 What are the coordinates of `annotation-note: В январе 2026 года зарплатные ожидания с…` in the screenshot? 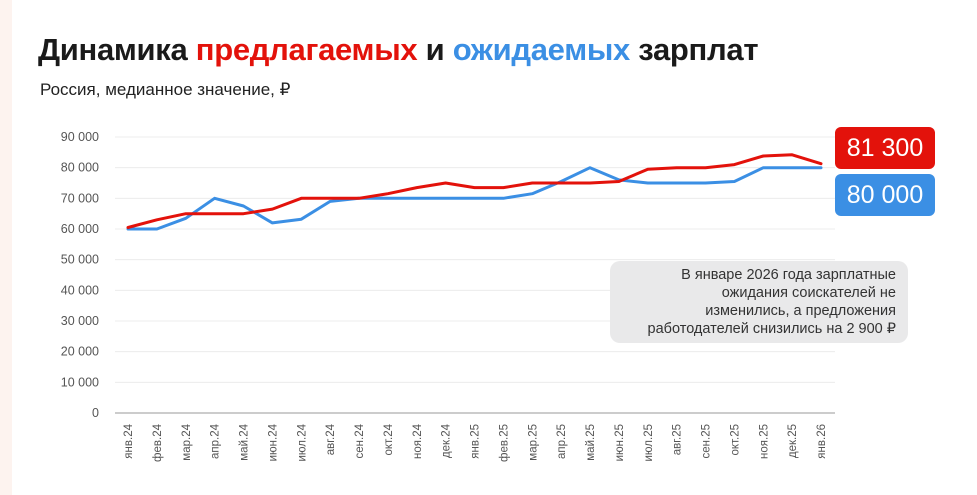 It's located at (759, 302).